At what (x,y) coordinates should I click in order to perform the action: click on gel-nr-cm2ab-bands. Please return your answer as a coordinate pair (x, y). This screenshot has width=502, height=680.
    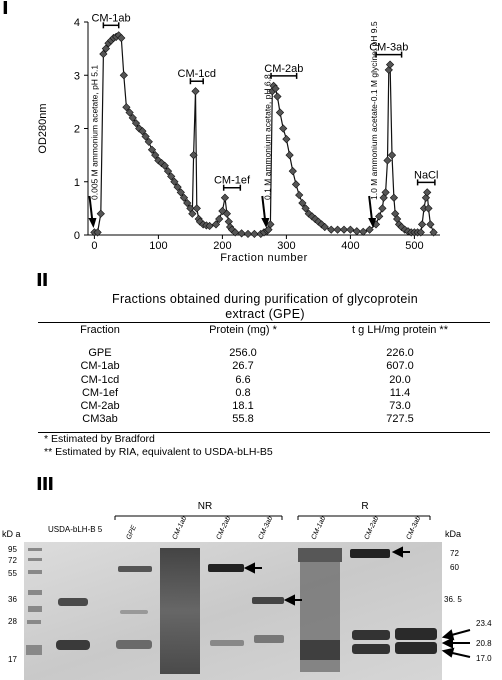
    Looking at the image, I should click on (226, 605).